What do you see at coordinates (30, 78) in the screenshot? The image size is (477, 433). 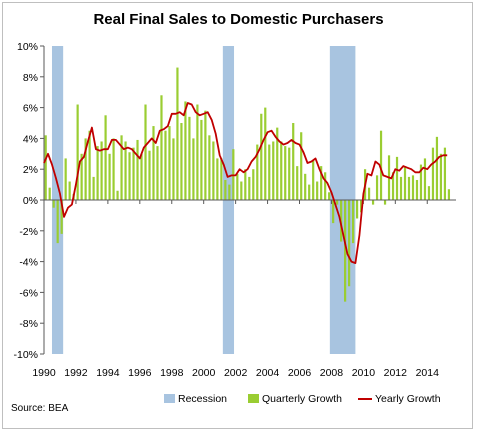 I see `y-tick-label: 8%` at bounding box center [30, 78].